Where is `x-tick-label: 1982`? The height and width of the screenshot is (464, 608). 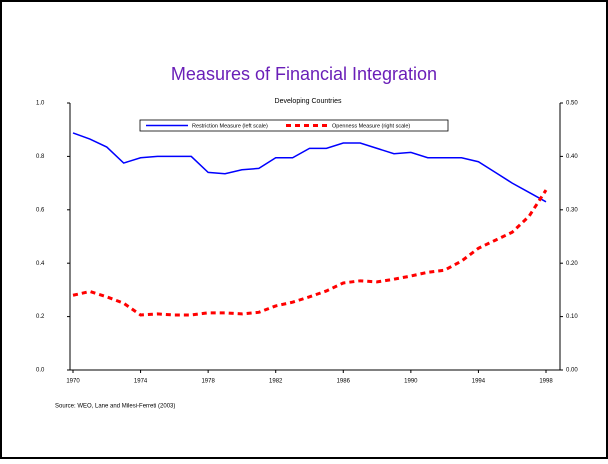
x-tick-label: 1982 is located at coordinates (276, 382).